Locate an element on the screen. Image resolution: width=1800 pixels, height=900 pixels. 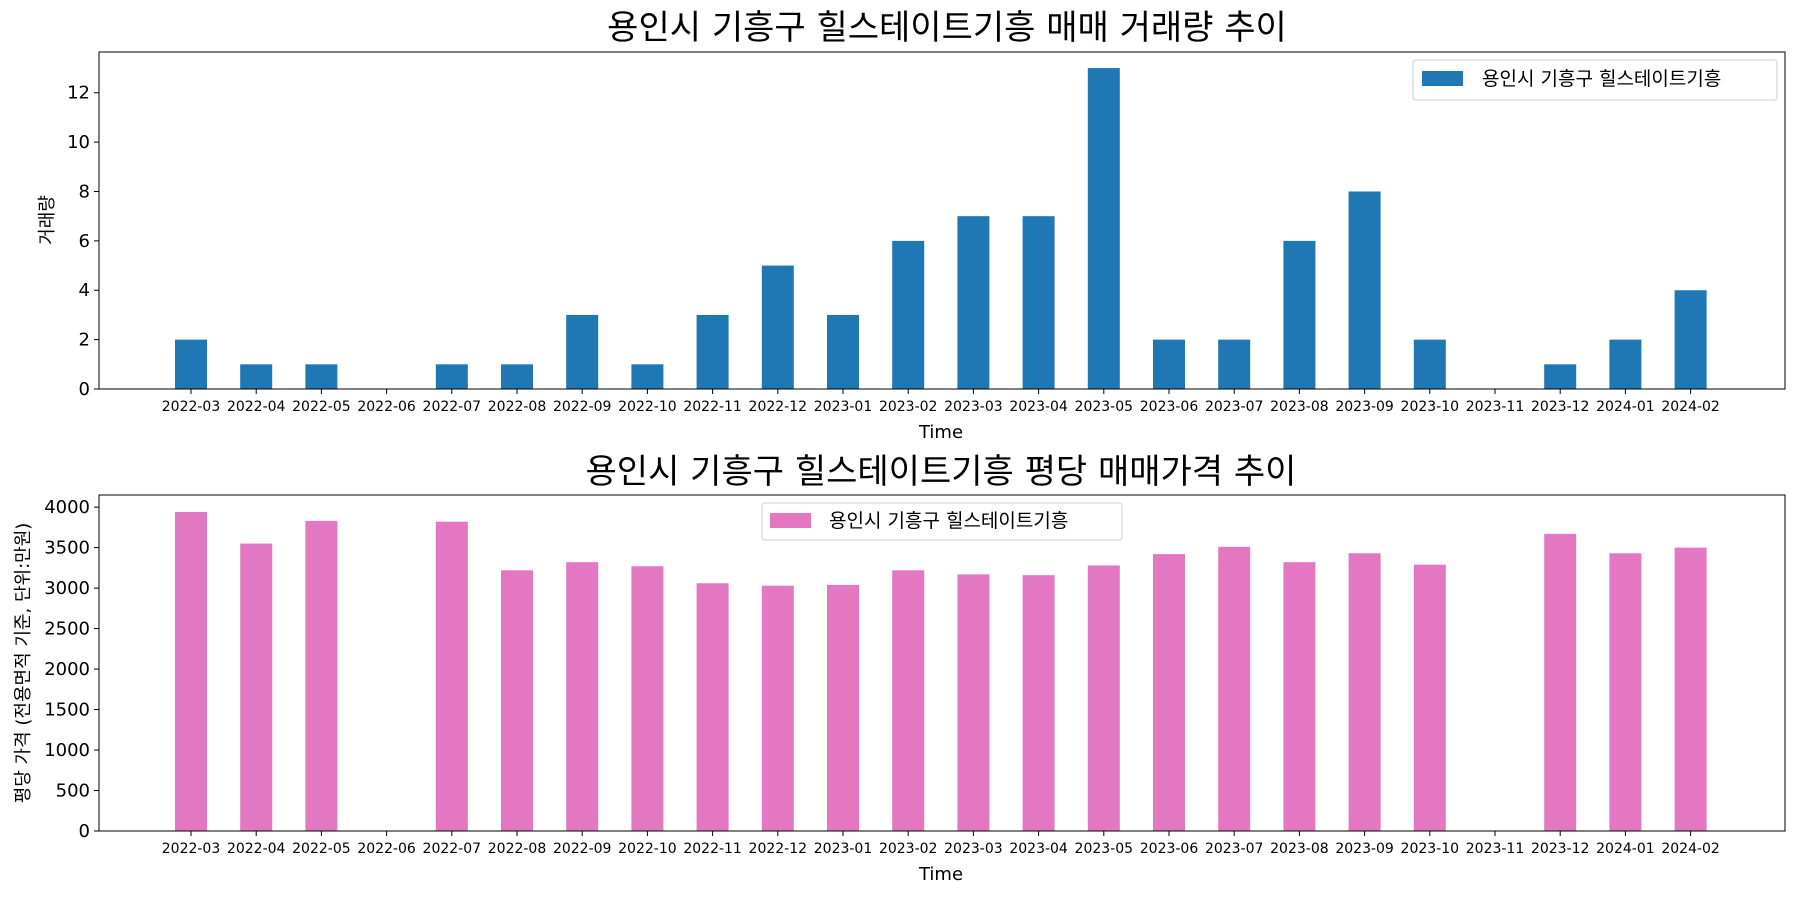
chart-title: 용인시 기흥구 힐스테이트기흥 평당 매매가격 추이 is located at coordinates (941, 472).